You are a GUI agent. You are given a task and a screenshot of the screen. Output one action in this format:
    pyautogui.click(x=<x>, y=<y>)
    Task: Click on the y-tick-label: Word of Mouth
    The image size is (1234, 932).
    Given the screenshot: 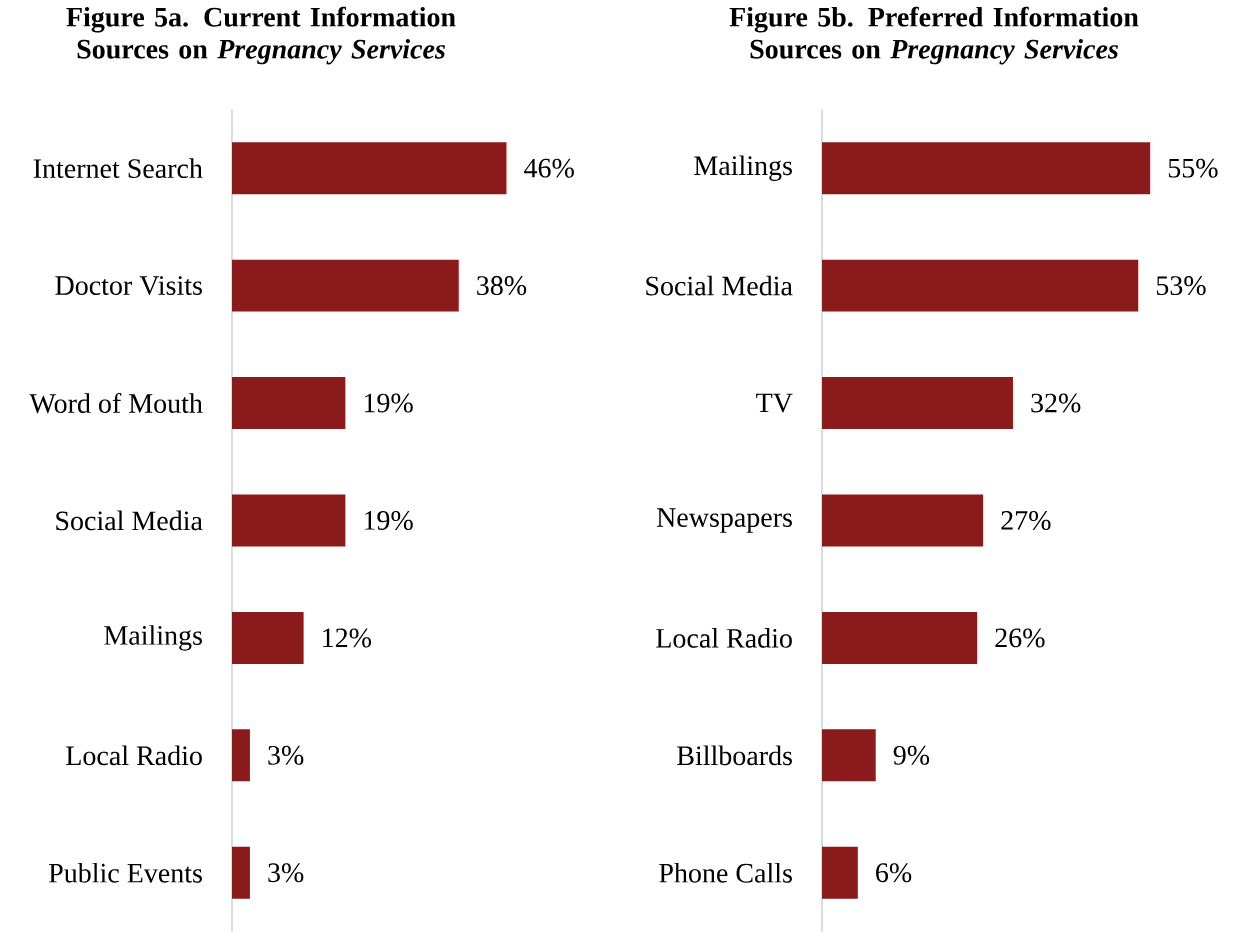 What is the action you would take?
    pyautogui.click(x=116, y=402)
    